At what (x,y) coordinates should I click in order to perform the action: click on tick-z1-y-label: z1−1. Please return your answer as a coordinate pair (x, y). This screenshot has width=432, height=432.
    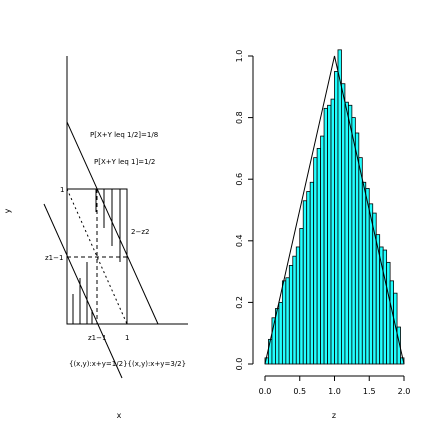
    Looking at the image, I should click on (54, 258).